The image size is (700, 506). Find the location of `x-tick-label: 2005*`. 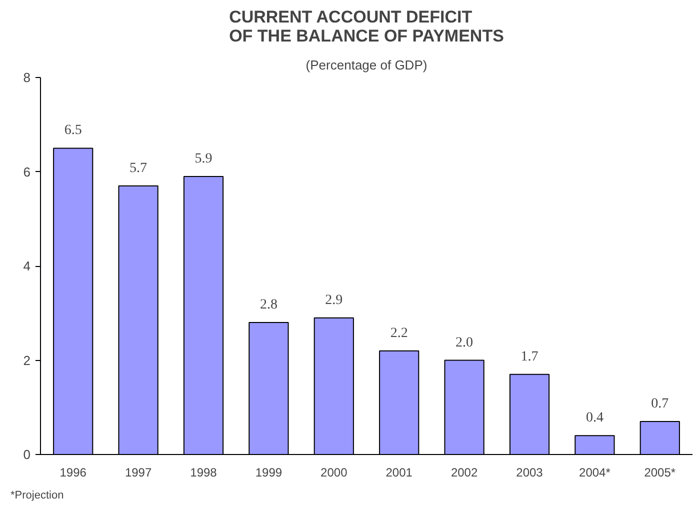

x-tick-label: 2005* is located at coordinates (660, 473).